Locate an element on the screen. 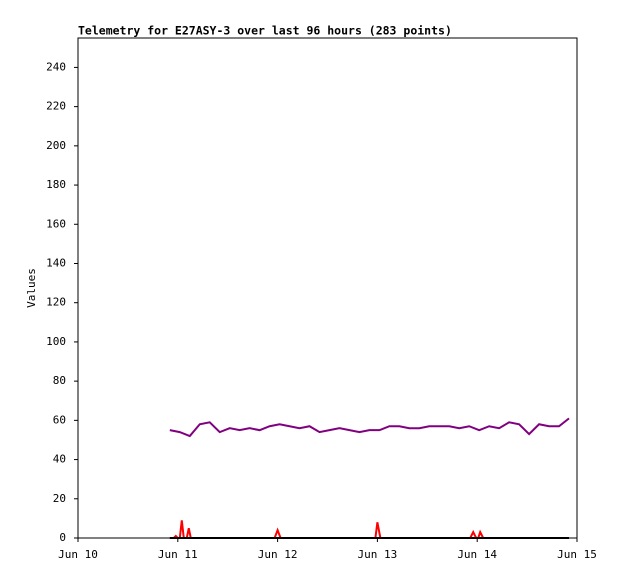  x-tick-label: Jun 10 is located at coordinates (78, 554).